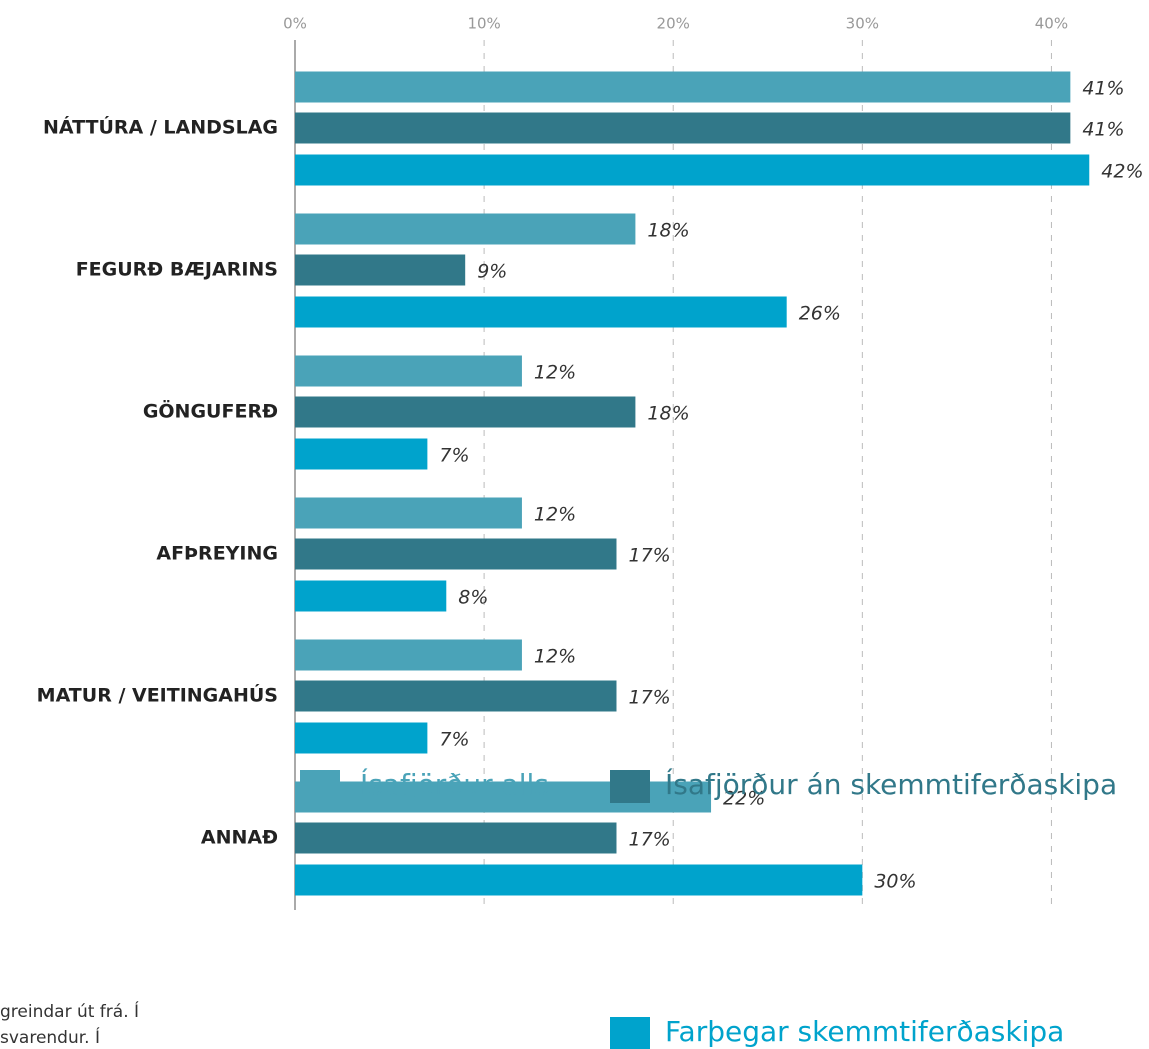 This screenshot has width=1149, height=1049. I want to click on legend-label: Farþegar skemmtiferðaskipa, so click(864, 1031).